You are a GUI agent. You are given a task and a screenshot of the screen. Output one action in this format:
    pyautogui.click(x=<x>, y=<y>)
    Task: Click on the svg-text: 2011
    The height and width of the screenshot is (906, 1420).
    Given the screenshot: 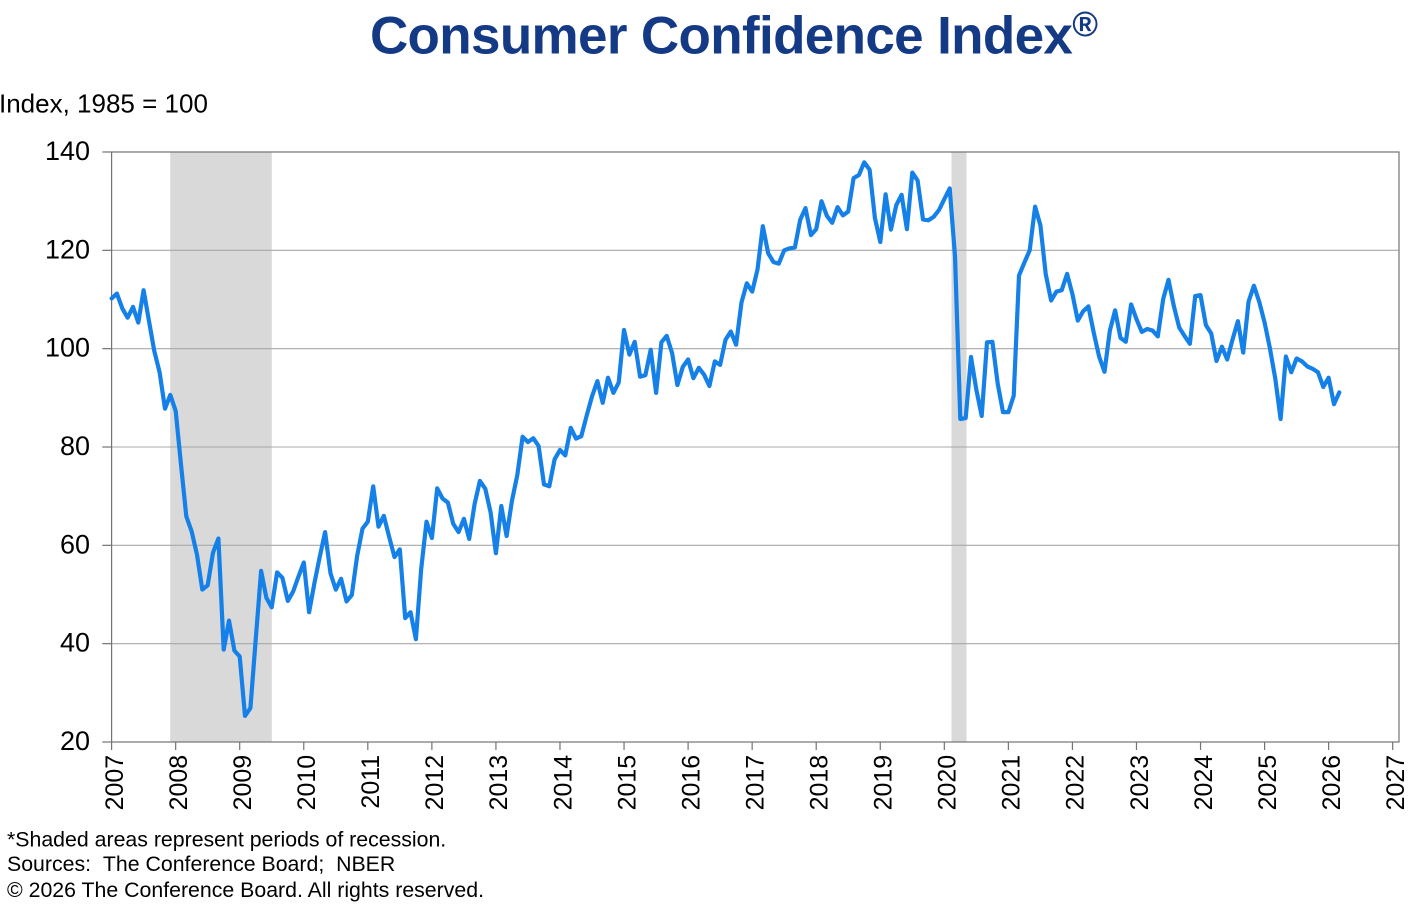 What is the action you would take?
    pyautogui.click(x=371, y=782)
    